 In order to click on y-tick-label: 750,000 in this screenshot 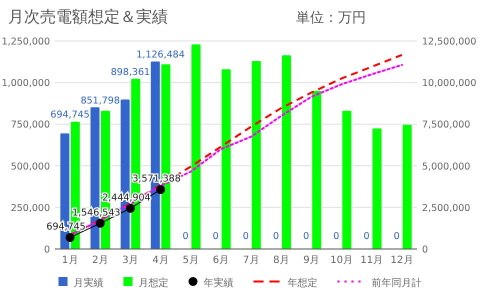, I will do `click(30, 125)`.